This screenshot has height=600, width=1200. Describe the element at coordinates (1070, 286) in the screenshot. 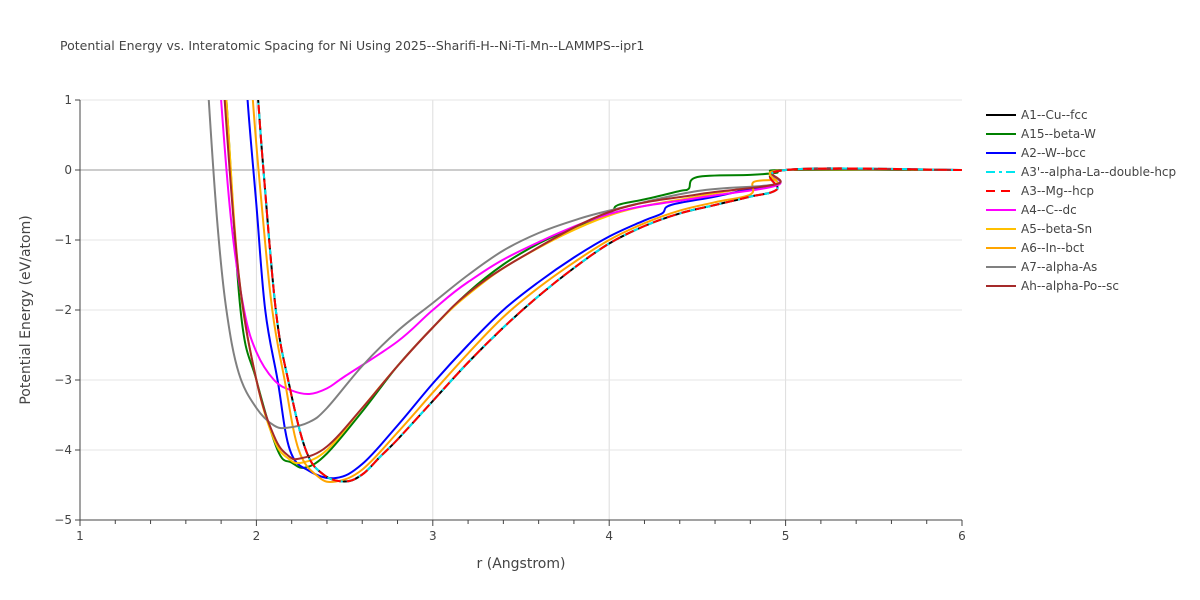

I see `legend-label: Ah--alpha-Po--sc` at that location.